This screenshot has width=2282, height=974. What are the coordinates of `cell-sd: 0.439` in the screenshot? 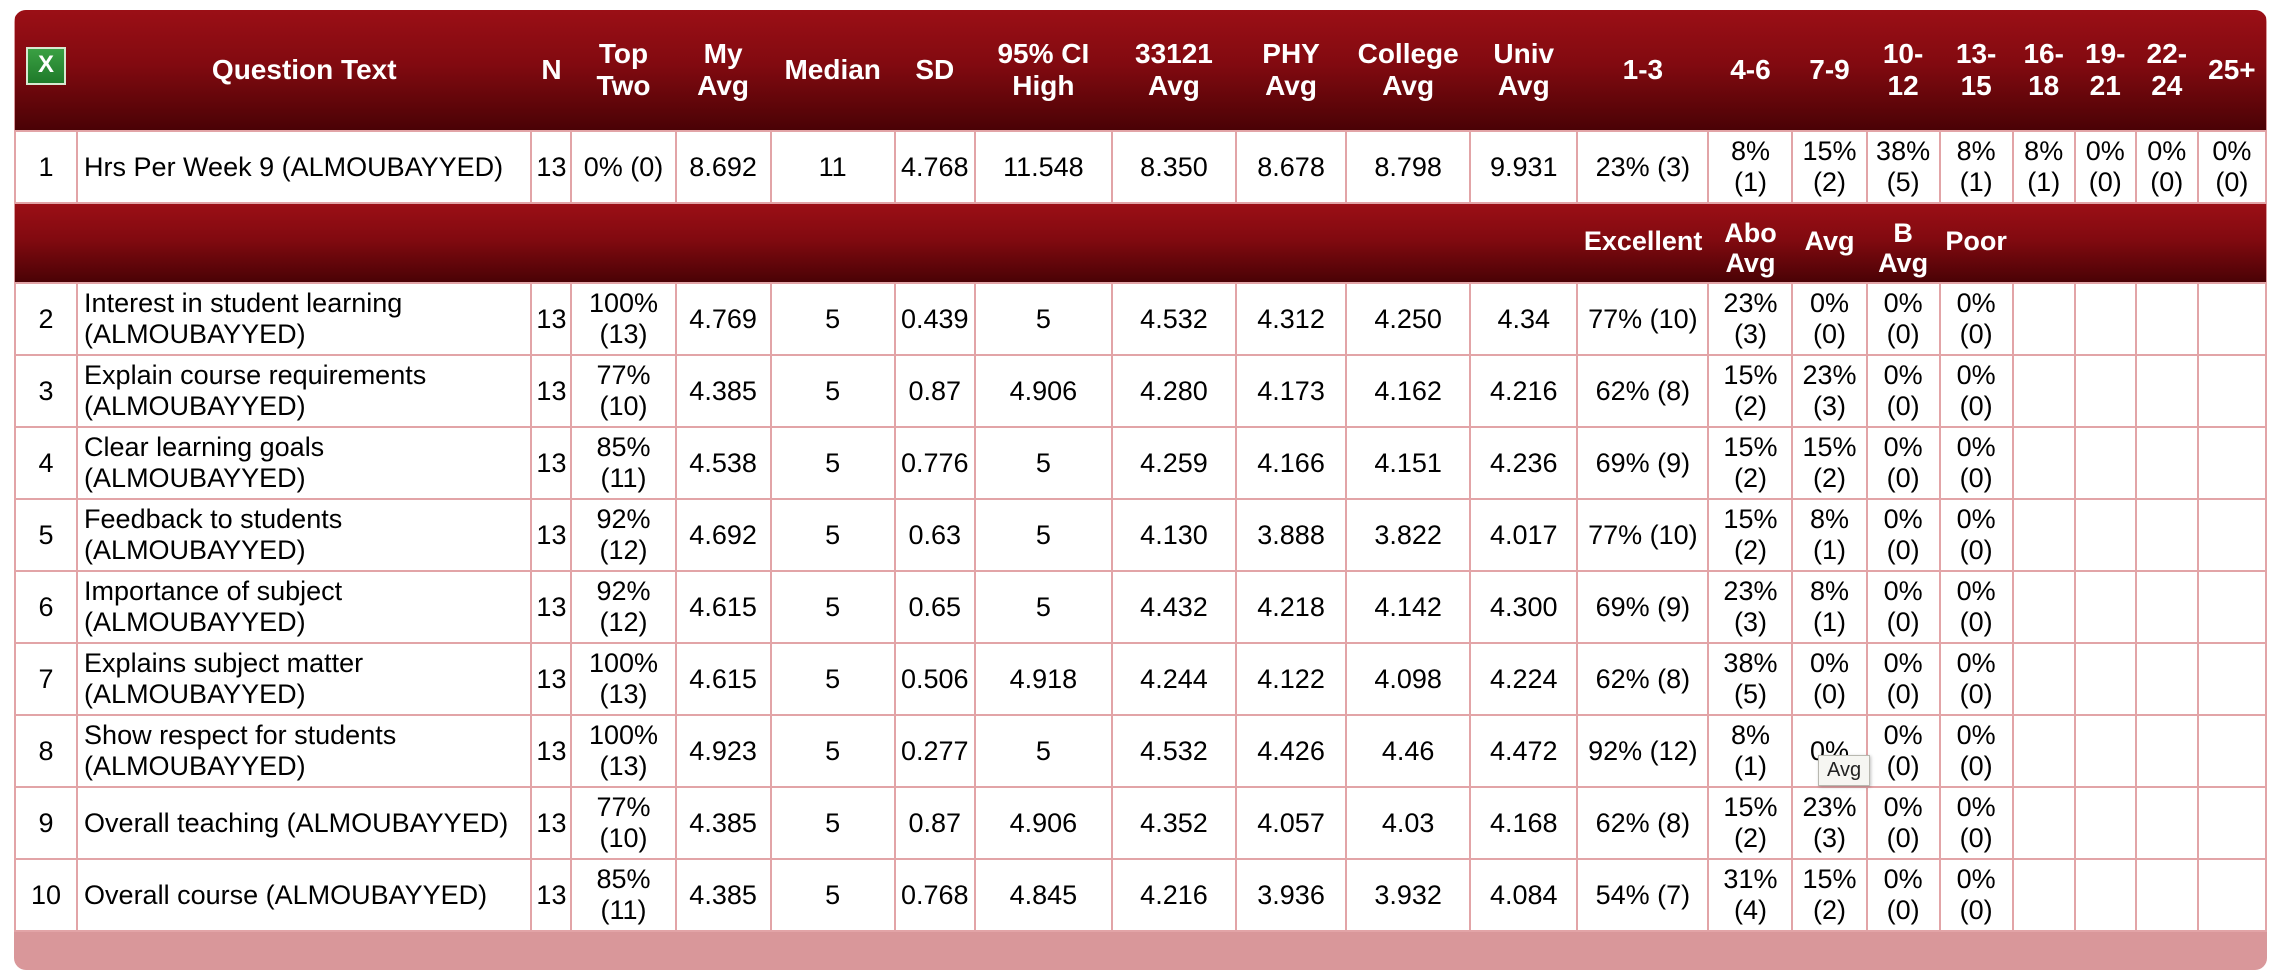 It's located at (934, 319).